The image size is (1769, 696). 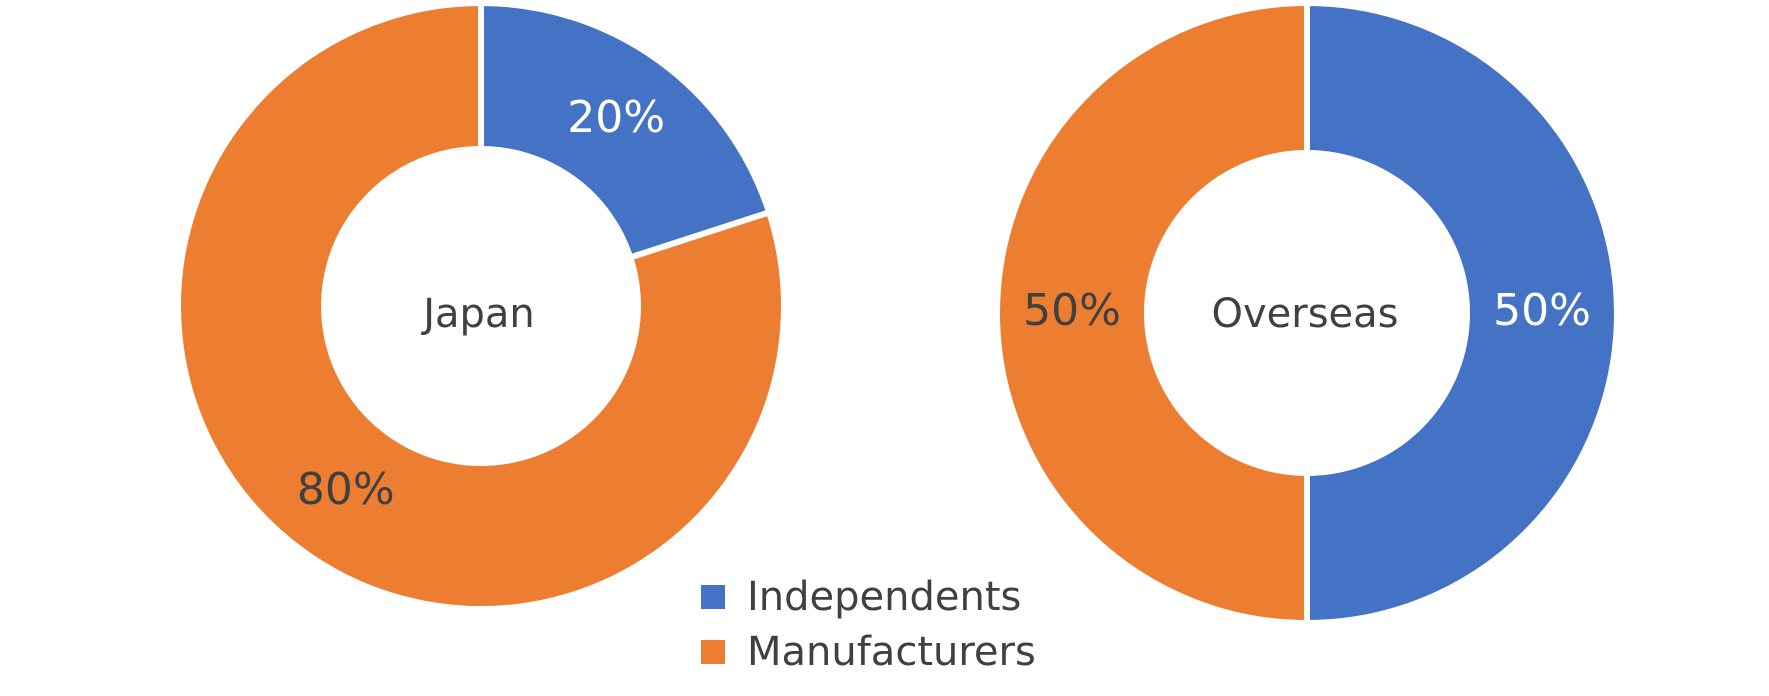 I want to click on data-label: 80%, so click(x=346, y=489).